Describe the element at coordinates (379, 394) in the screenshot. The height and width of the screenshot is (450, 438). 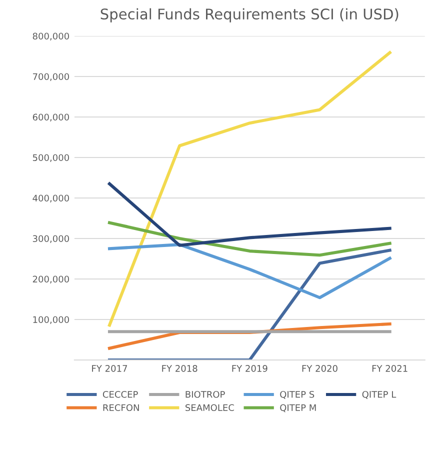
I see `legend-label: QITEP L` at that location.